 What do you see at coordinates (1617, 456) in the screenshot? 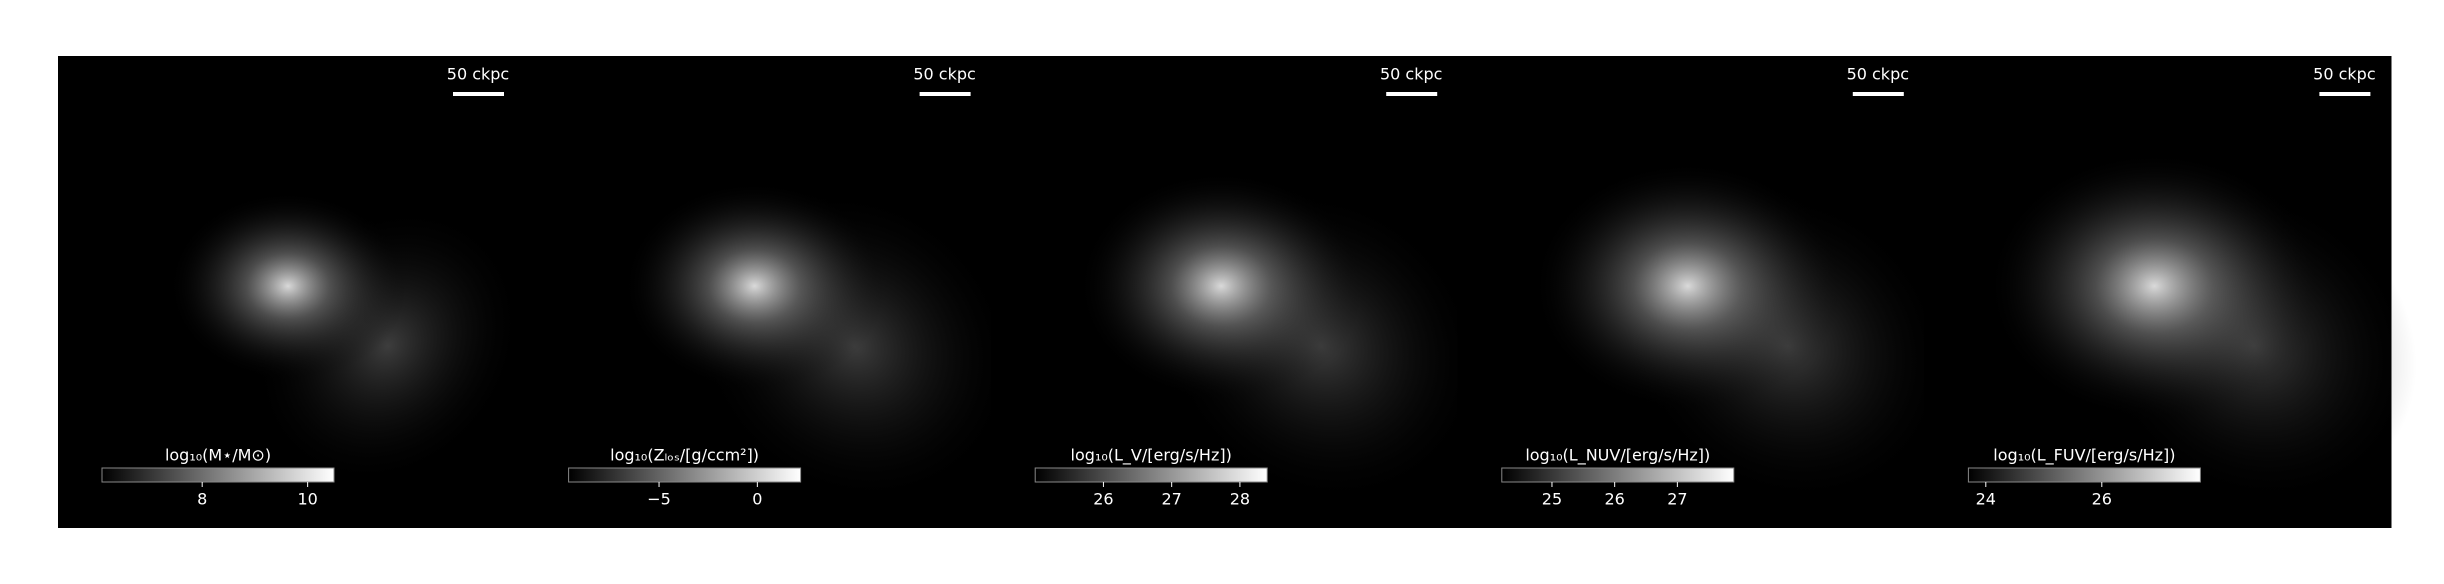
I see `colorbar-label: log₁₀(L_NUV/[erg/s/Hz])` at bounding box center [1617, 456].